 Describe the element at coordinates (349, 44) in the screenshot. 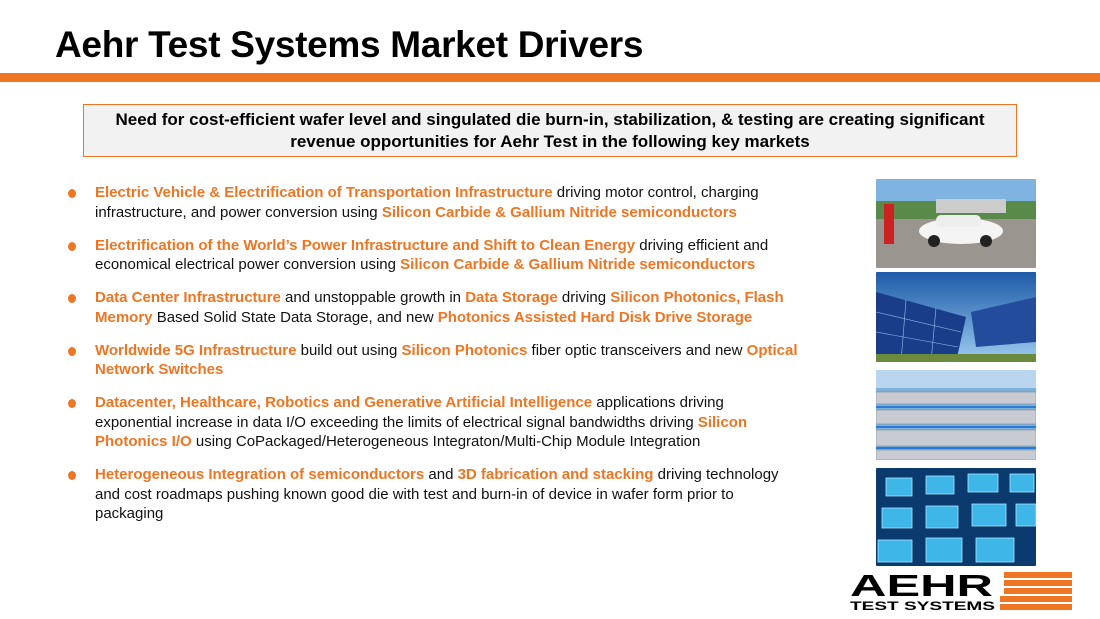

I see `page-title: Aehr Test Systems Market Drivers` at that location.